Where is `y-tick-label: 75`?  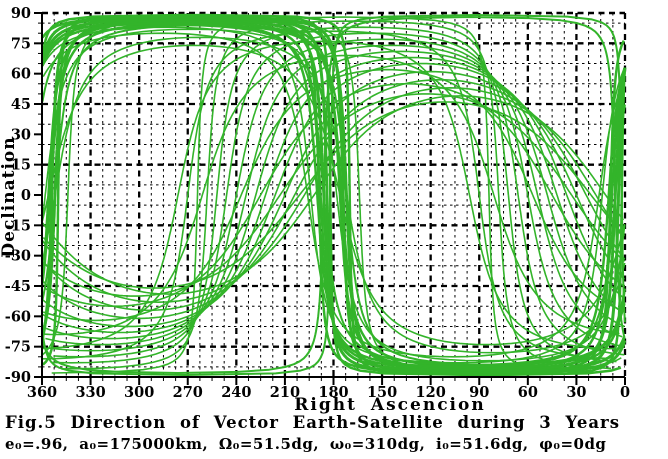 y-tick-label: 75 is located at coordinates (21, 43).